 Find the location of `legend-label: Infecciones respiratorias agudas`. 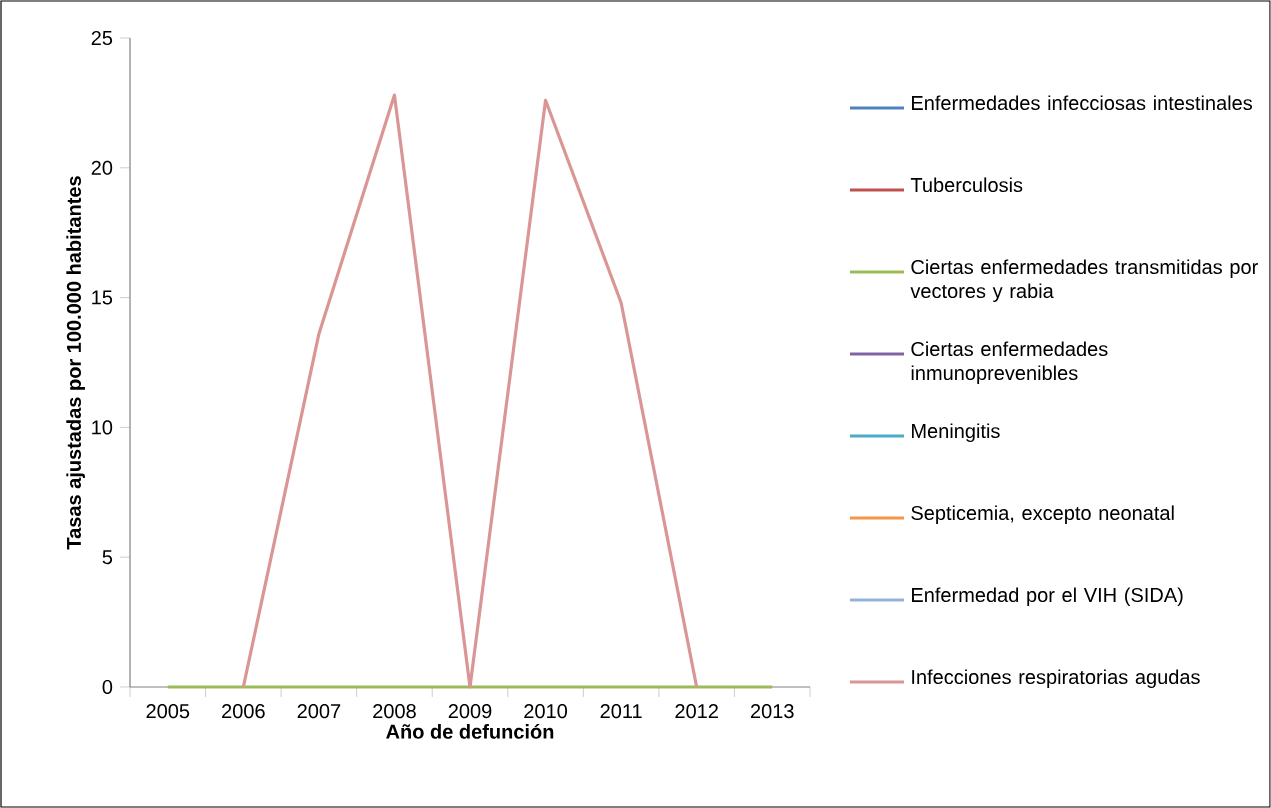

legend-label: Infecciones respiratorias agudas is located at coordinates (1056, 679).